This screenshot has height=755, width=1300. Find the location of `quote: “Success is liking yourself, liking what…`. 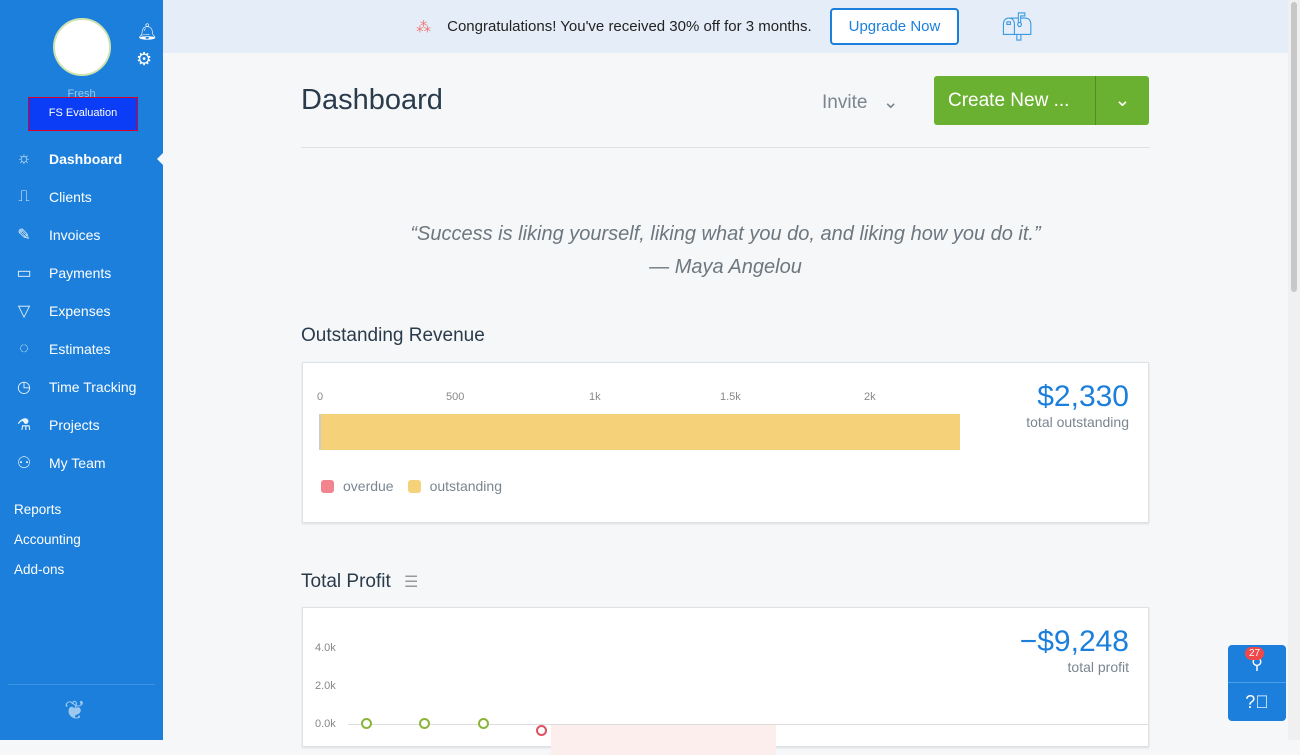

quote: “Success is liking yourself, liking what… is located at coordinates (725, 251).